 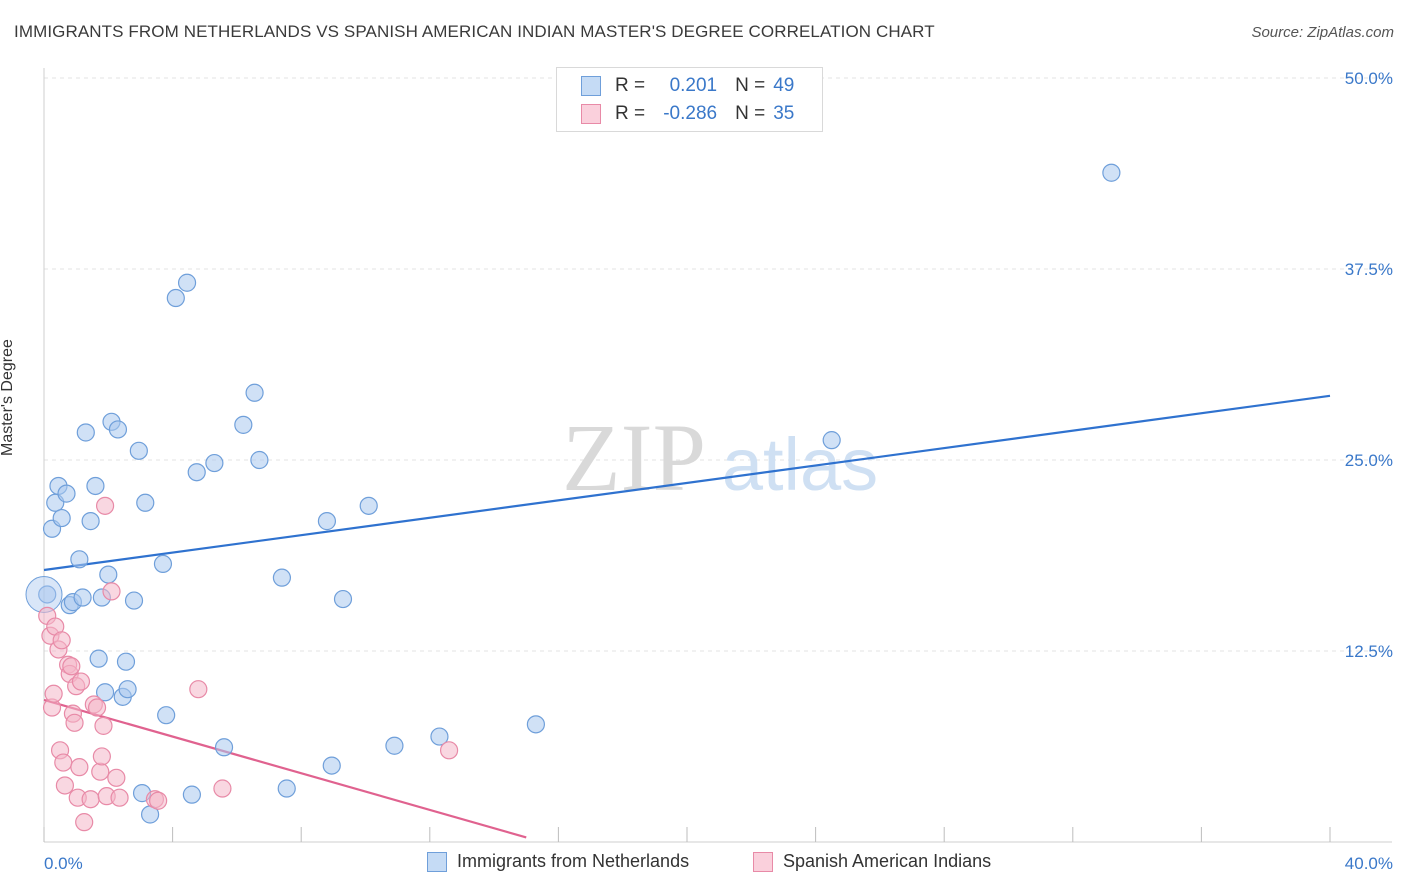 I want to click on x-tick-label: 0.0%, so click(x=63, y=863).